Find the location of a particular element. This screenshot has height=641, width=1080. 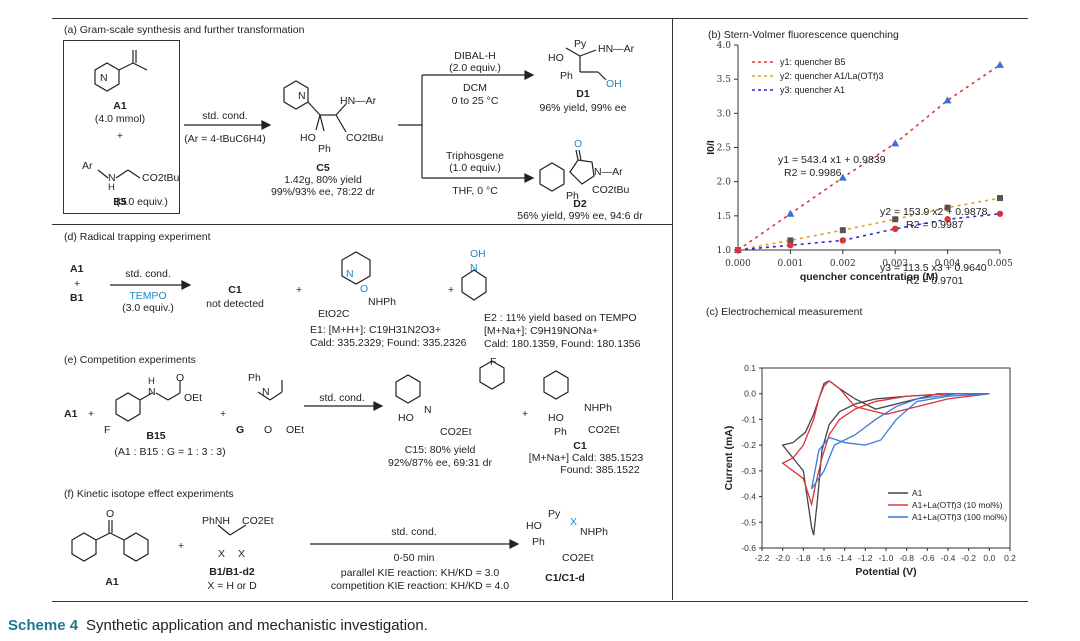

chart-b-series-line is located at coordinates (869, 231).